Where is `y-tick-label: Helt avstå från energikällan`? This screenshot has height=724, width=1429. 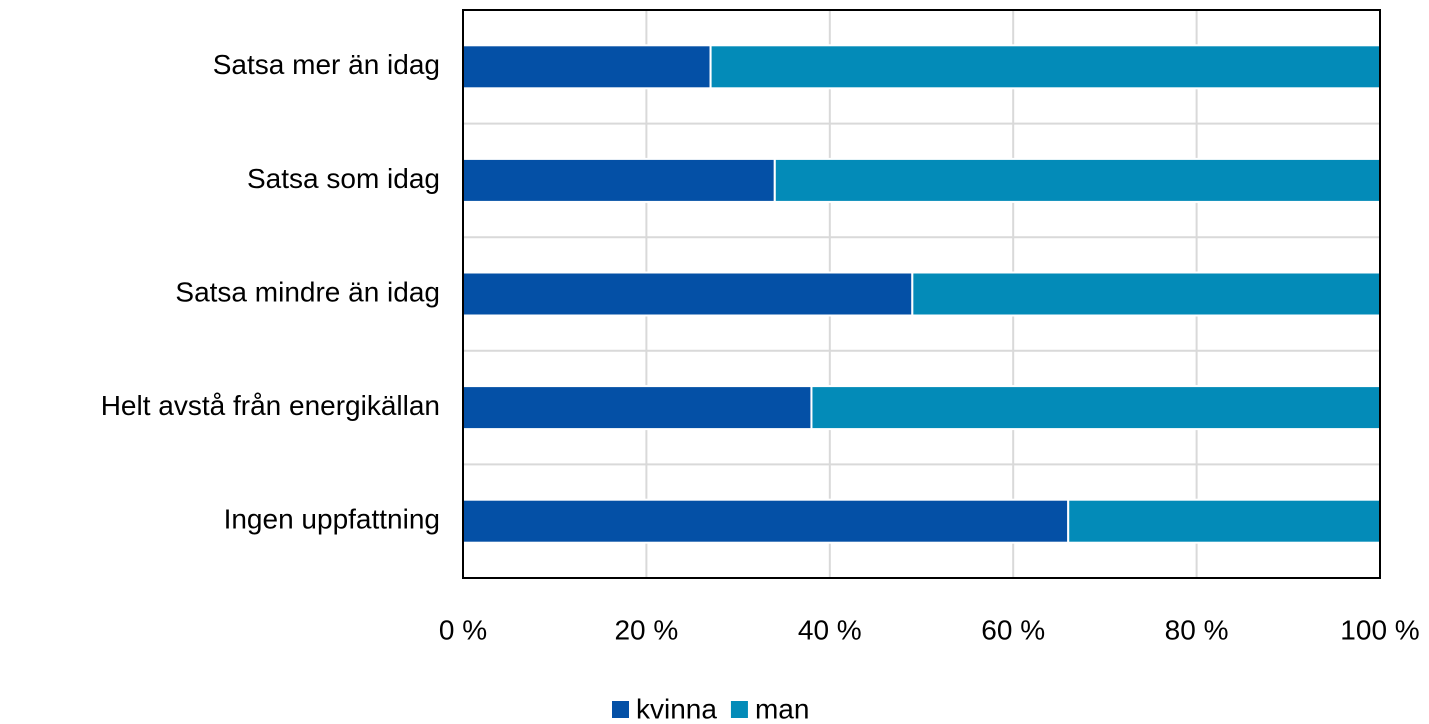
y-tick-label: Helt avstå från energikällan is located at coordinates (270, 405).